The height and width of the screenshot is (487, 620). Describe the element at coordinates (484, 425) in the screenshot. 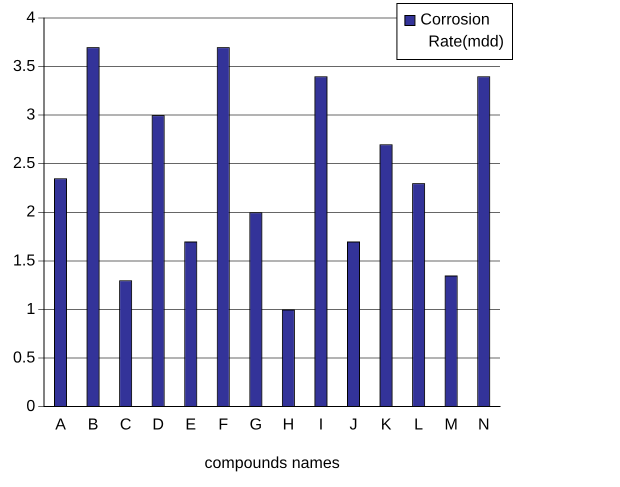

I see `x-tick-label: N` at that location.